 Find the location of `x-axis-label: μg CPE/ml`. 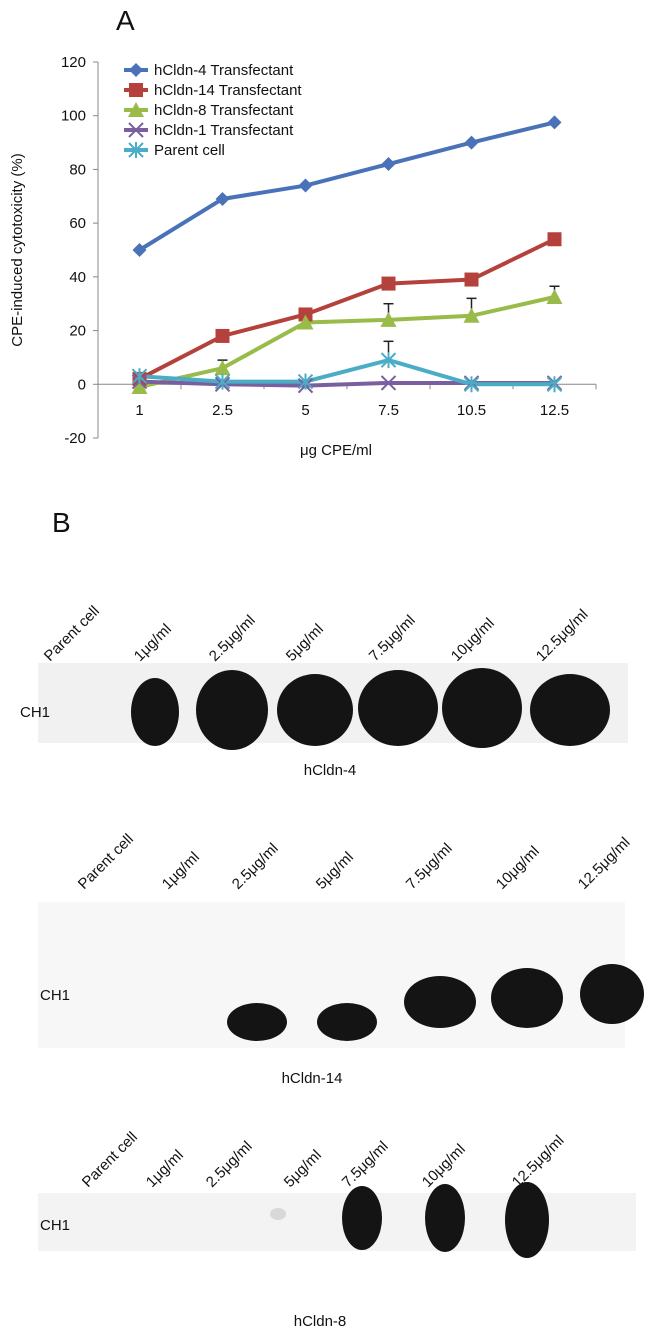

x-axis-label: μg CPE/ml is located at coordinates (336, 450).